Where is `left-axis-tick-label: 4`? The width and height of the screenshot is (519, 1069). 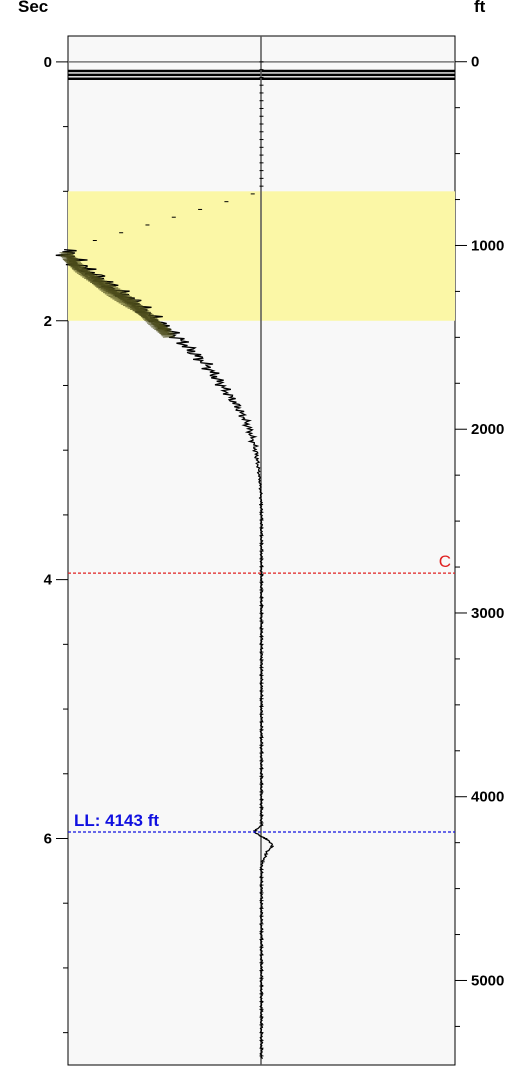 left-axis-tick-label: 4 is located at coordinates (48, 580).